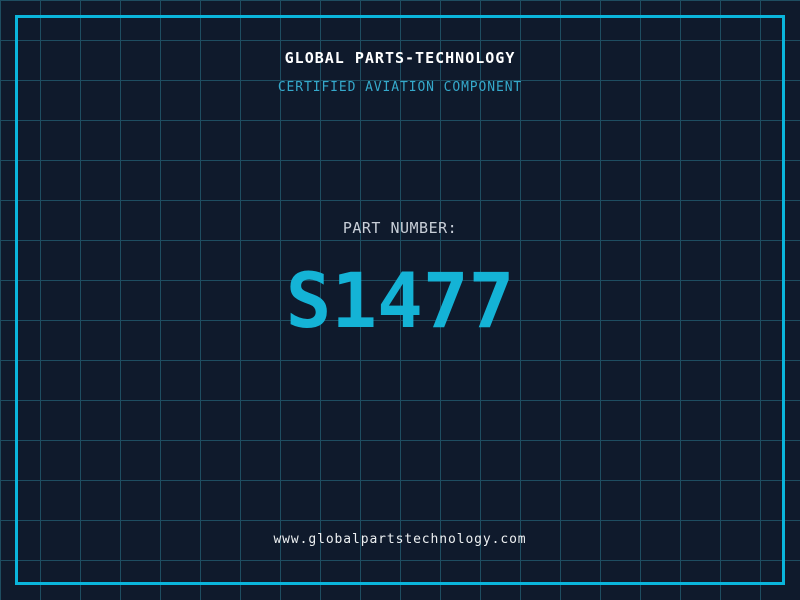  Describe the element at coordinates (400, 300) in the screenshot. I see `part-number-value: S1477` at that location.